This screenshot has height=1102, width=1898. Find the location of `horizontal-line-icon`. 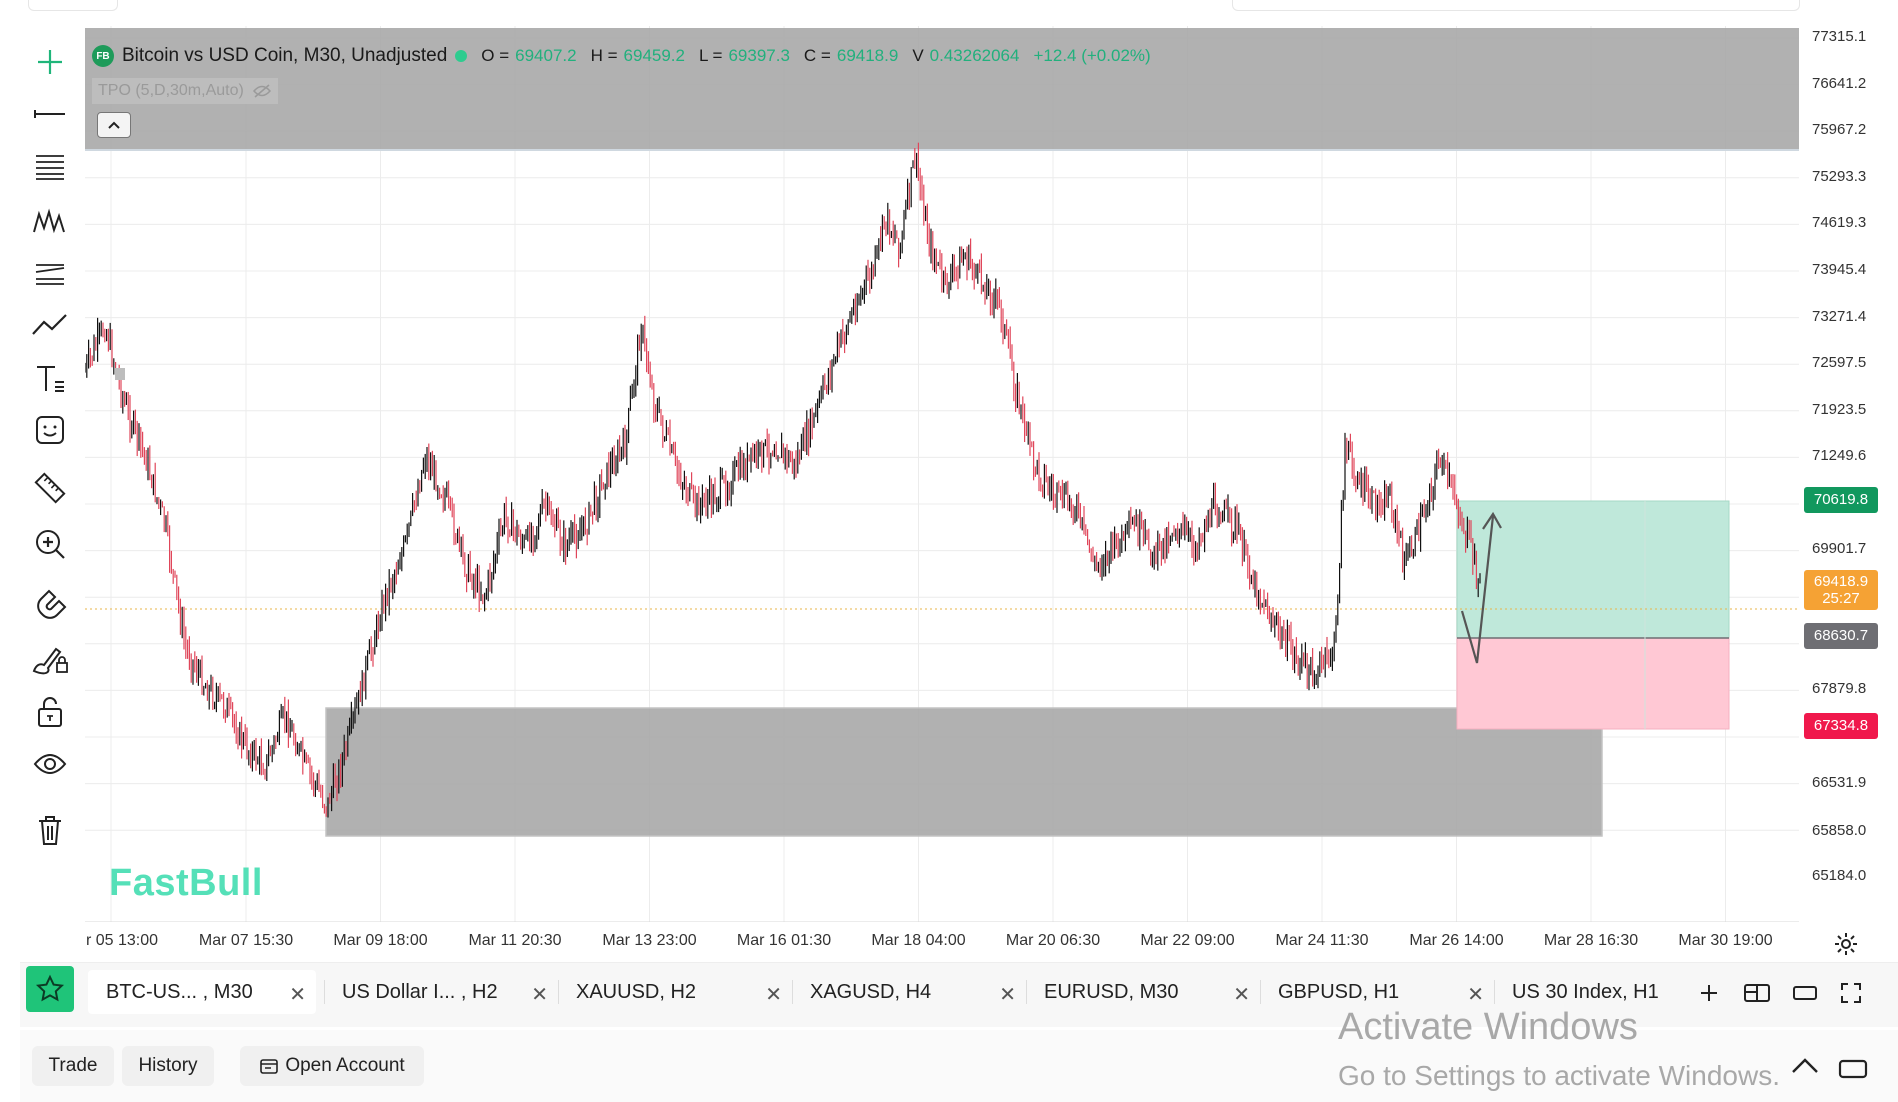

horizontal-line-icon is located at coordinates (50, 114).